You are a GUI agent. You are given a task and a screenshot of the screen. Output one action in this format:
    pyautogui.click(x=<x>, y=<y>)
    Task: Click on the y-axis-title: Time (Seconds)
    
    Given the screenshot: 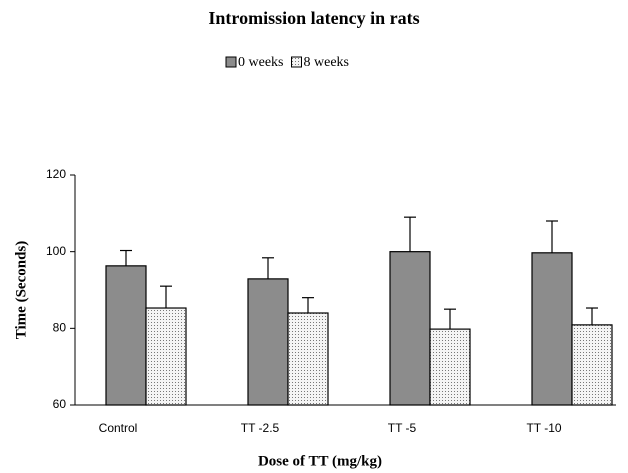 What is the action you would take?
    pyautogui.click(x=21, y=290)
    